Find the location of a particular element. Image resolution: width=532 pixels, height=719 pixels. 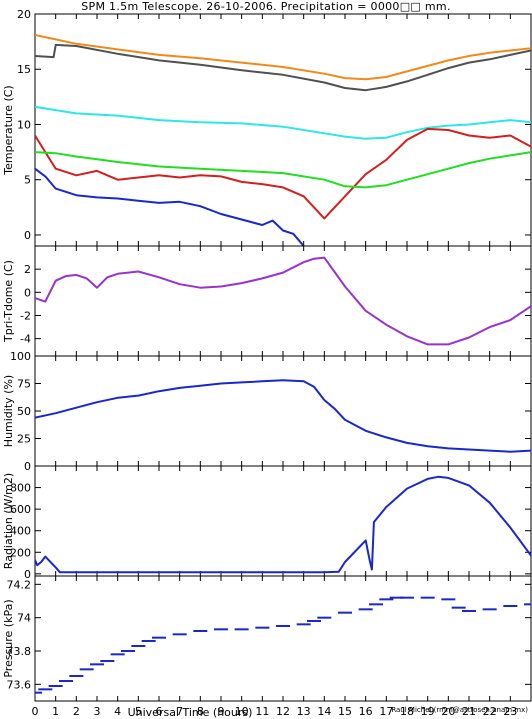

x-tick-label: 17 is located at coordinates (386, 711).